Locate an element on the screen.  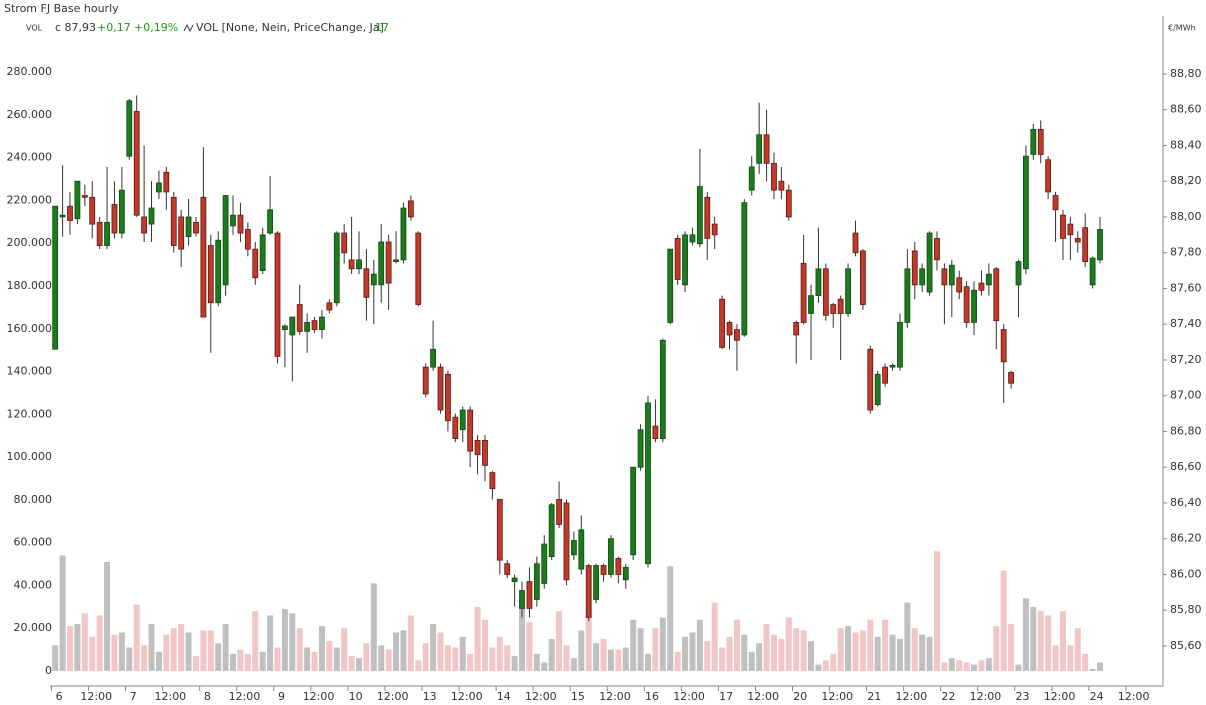
indicator-value: 17 is located at coordinates (382, 27).